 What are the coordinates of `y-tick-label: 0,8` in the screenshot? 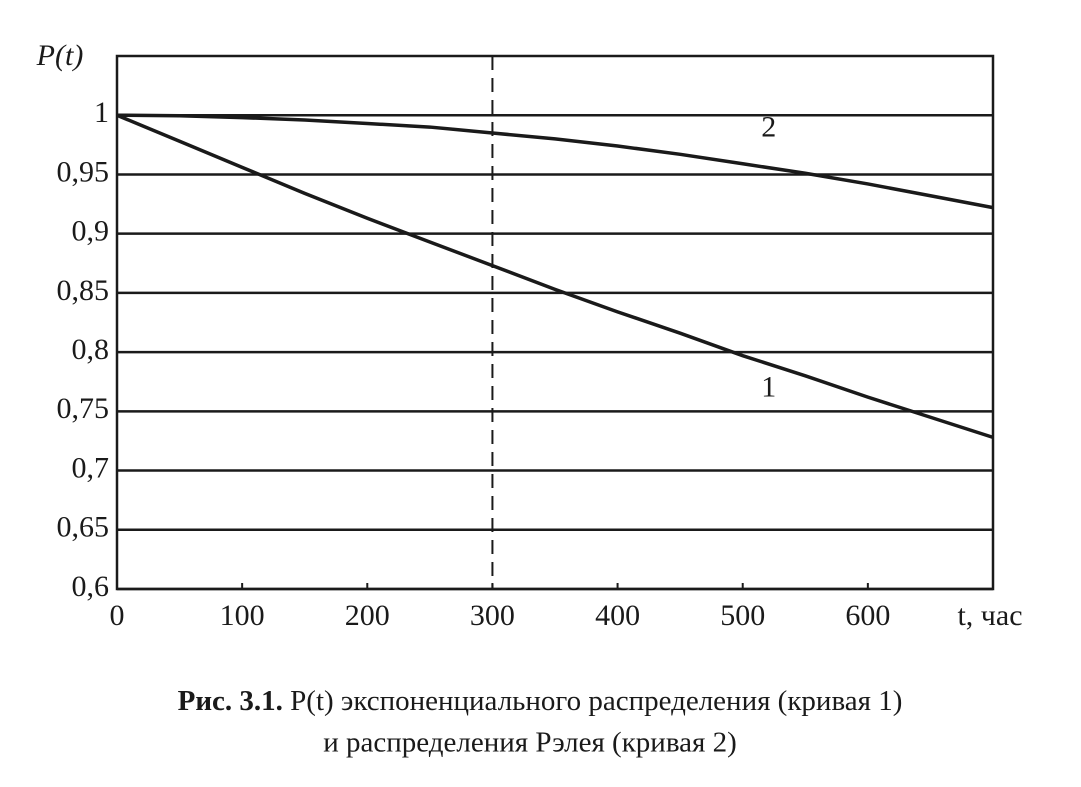 It's located at (91, 349).